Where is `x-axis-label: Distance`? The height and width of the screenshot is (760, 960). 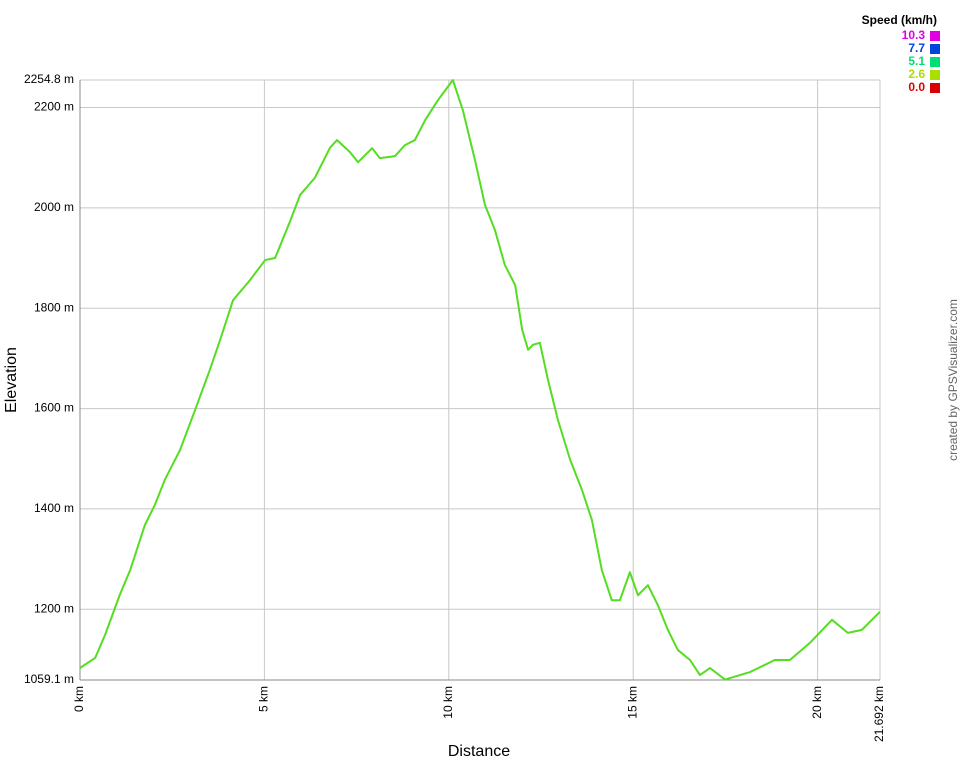 x-axis-label: Distance is located at coordinates (479, 751).